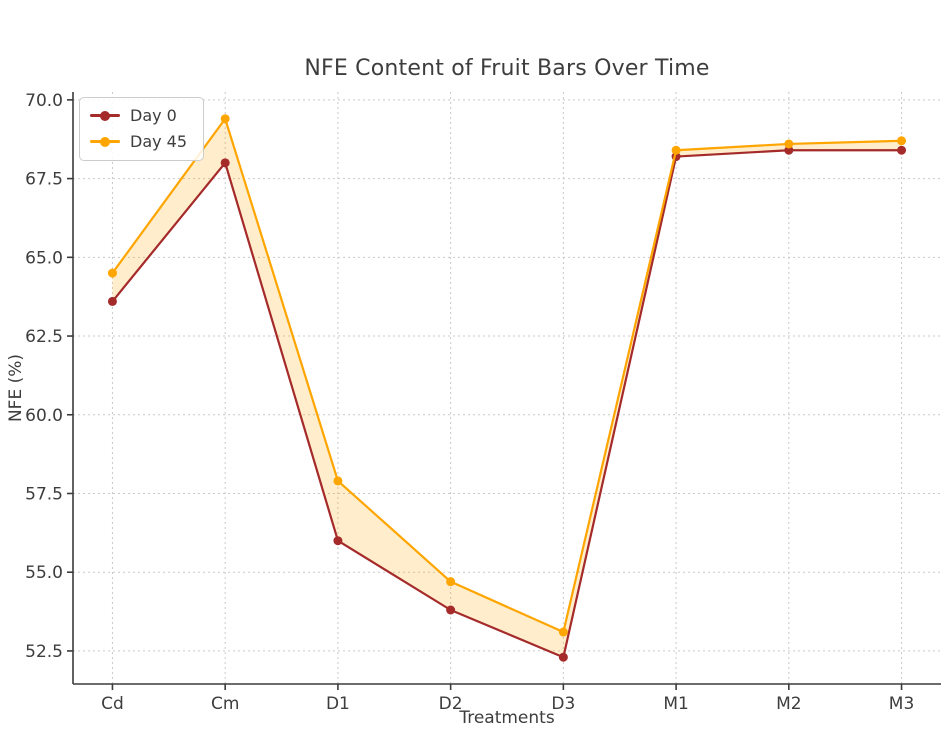  What do you see at coordinates (44, 652) in the screenshot?
I see `y-tick-label: 52.5` at bounding box center [44, 652].